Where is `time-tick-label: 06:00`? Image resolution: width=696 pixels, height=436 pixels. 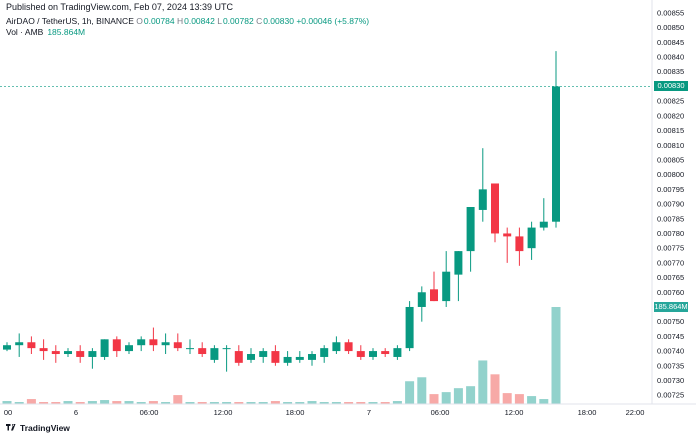 time-tick-label: 06:00 is located at coordinates (149, 412).